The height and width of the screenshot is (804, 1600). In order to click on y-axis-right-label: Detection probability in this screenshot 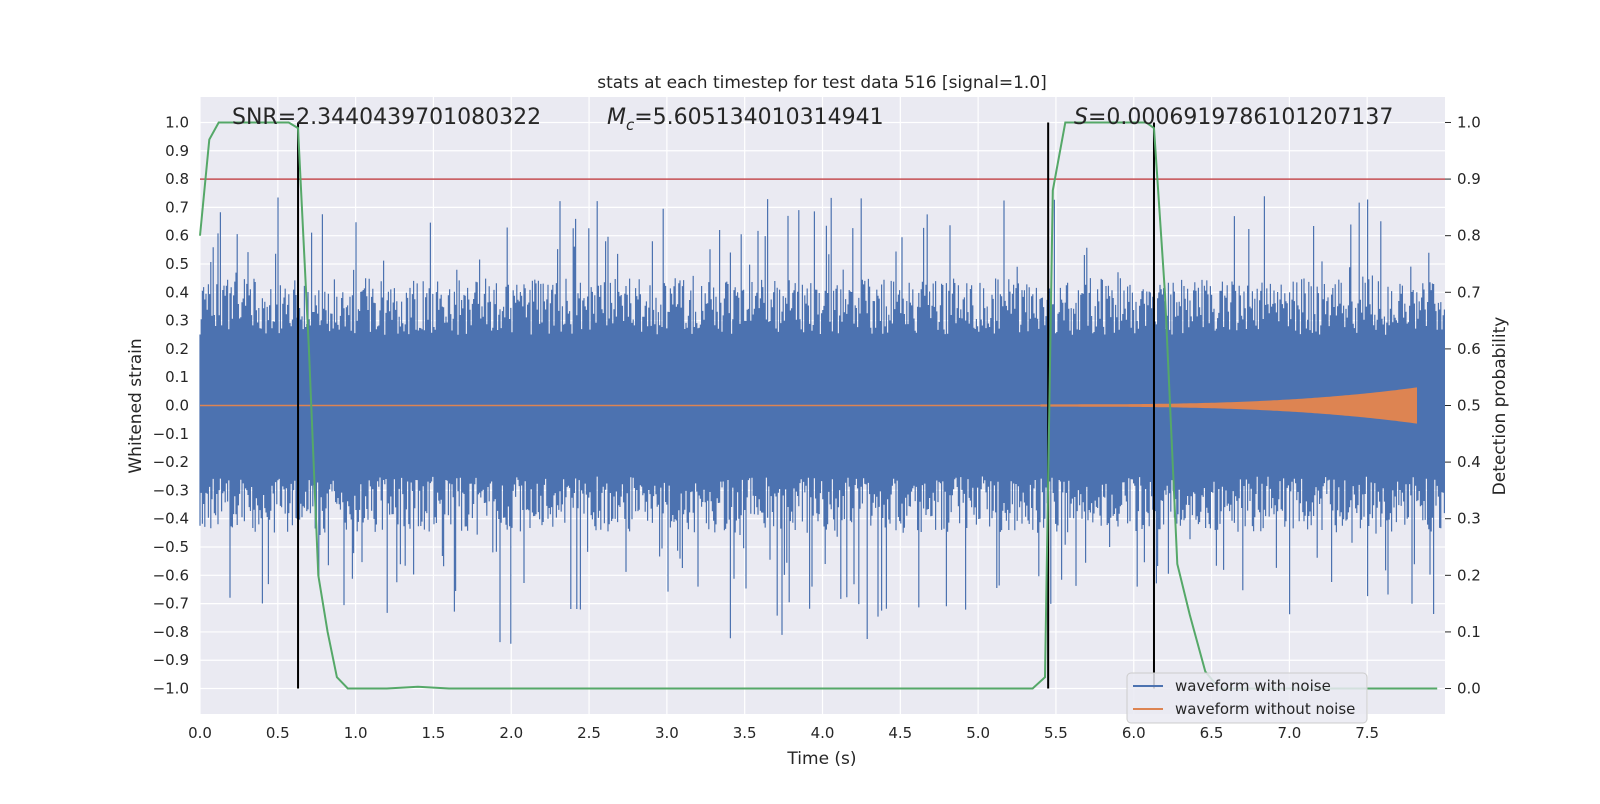, I will do `click(1500, 406)`.